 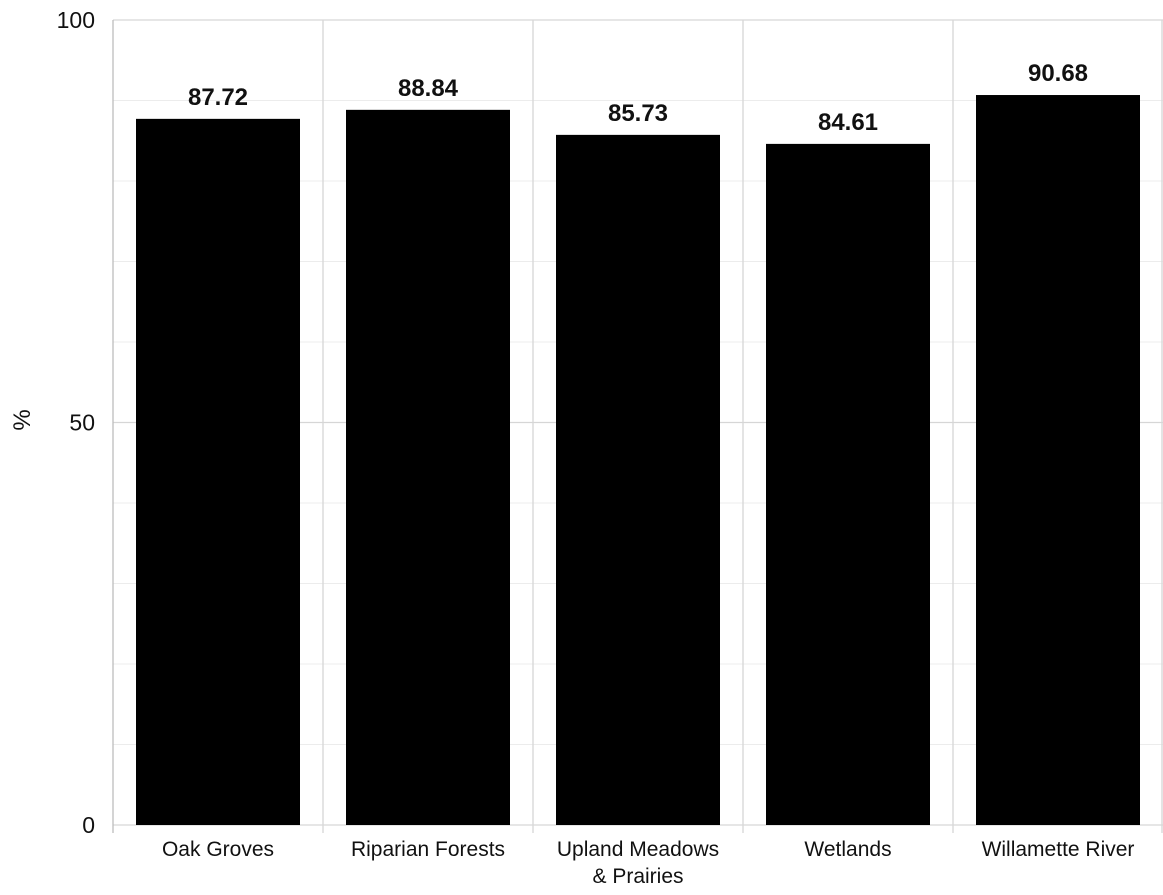 What do you see at coordinates (638, 849) in the screenshot?
I see `x-tick-label-line: Upland Meadows` at bounding box center [638, 849].